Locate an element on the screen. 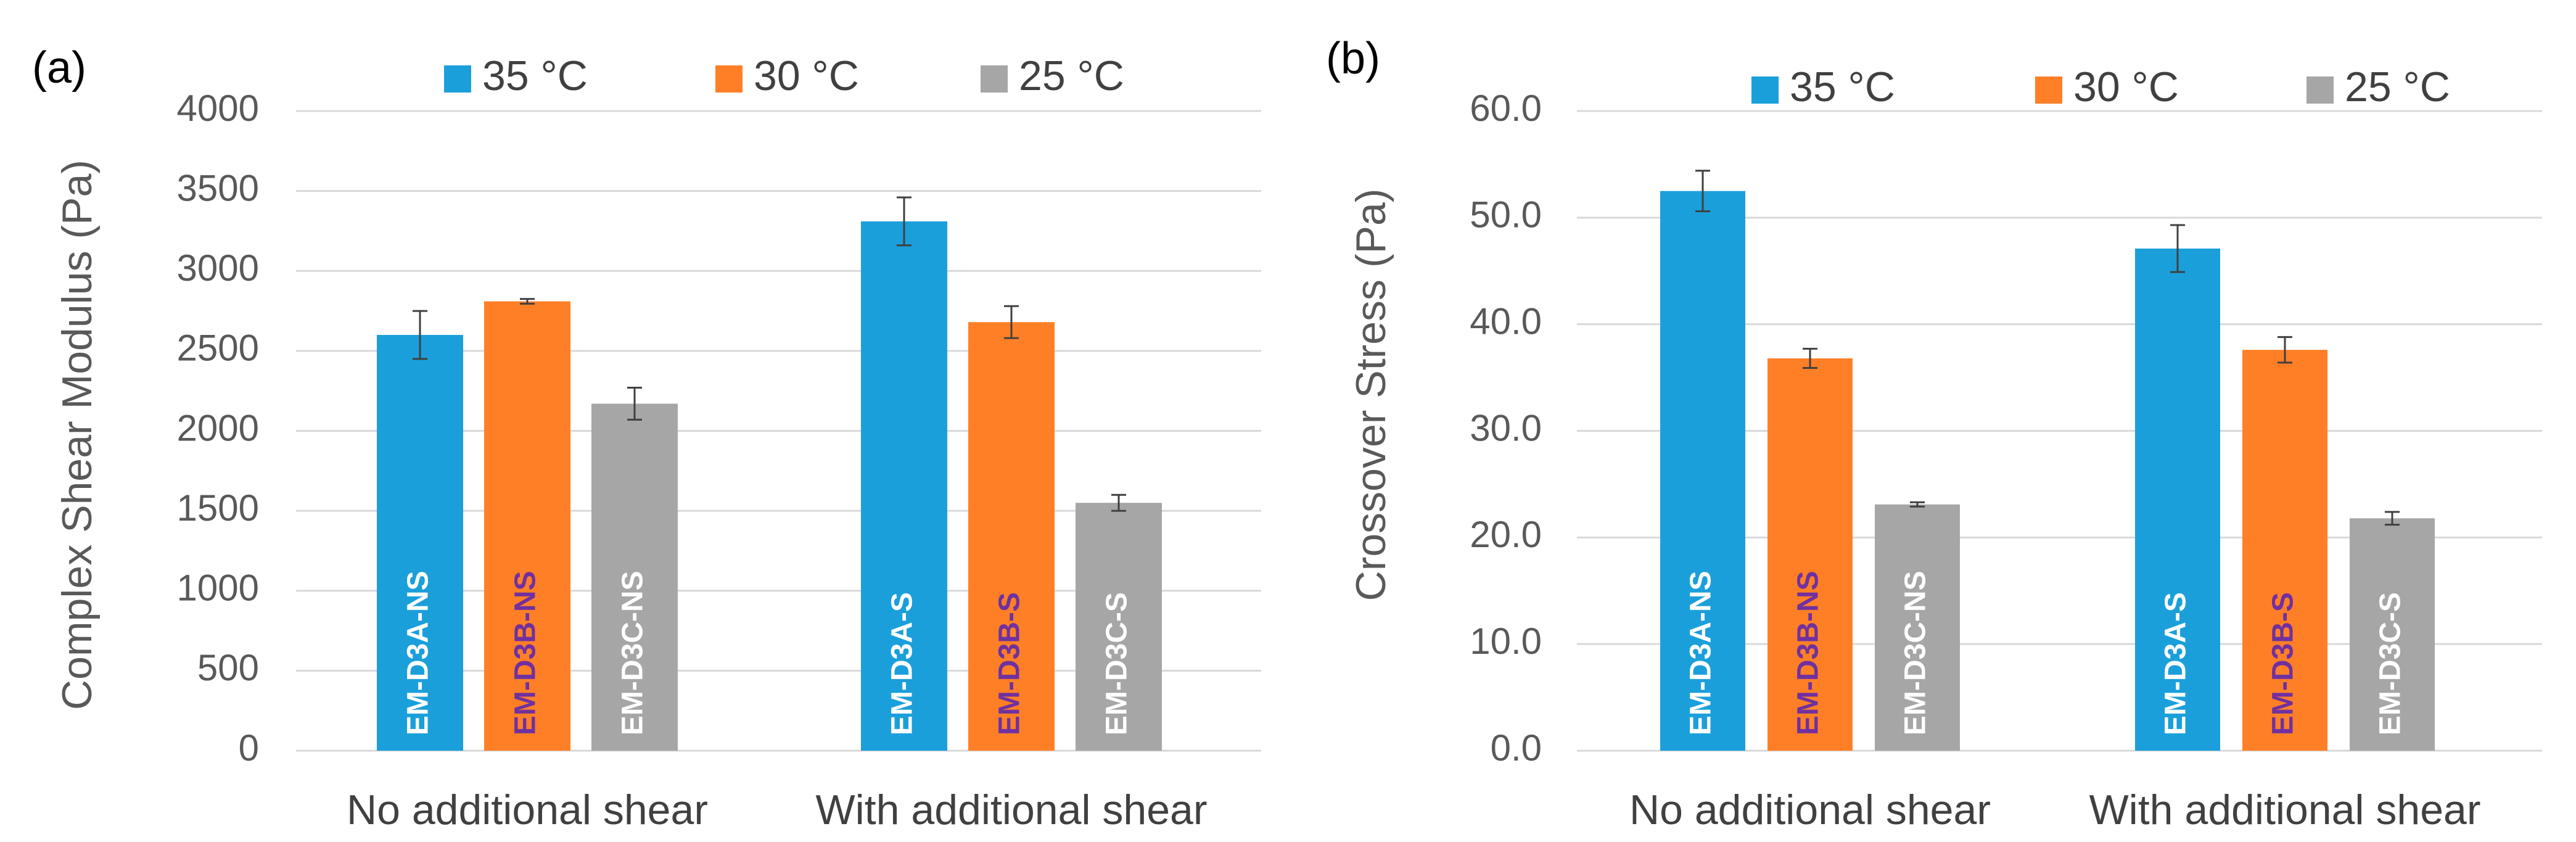  y-axis-label: Crossover Stress (Pa) is located at coordinates (1371, 395).